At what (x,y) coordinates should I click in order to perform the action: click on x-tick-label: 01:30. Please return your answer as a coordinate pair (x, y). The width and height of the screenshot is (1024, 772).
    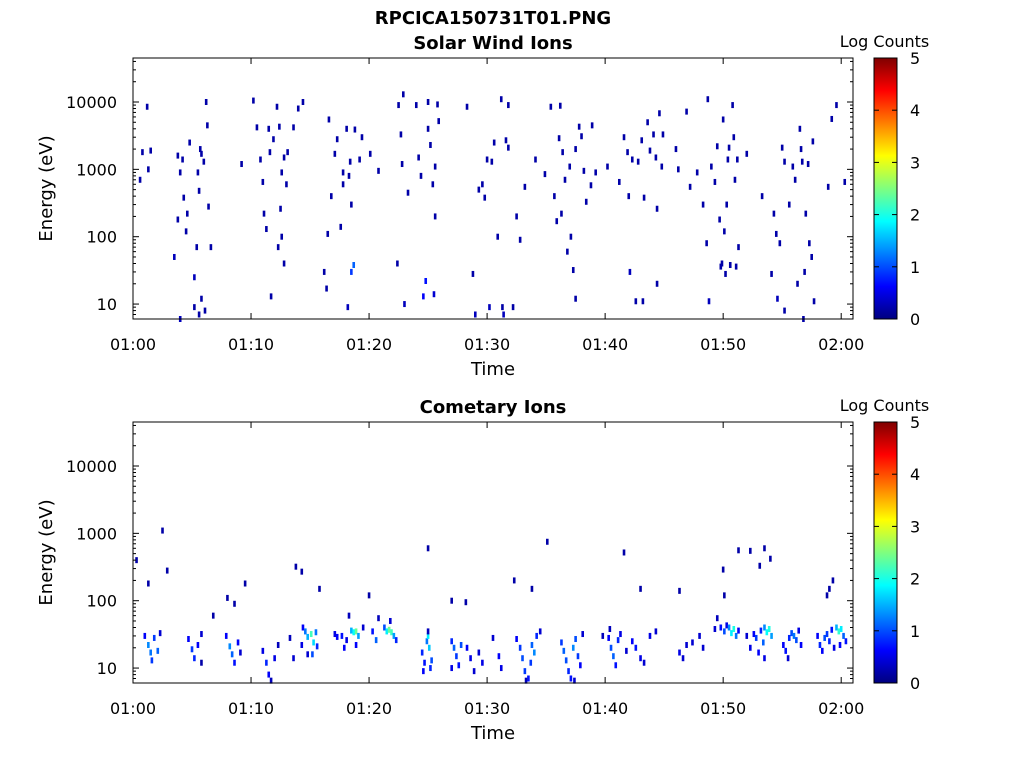
    Looking at the image, I should click on (487, 344).